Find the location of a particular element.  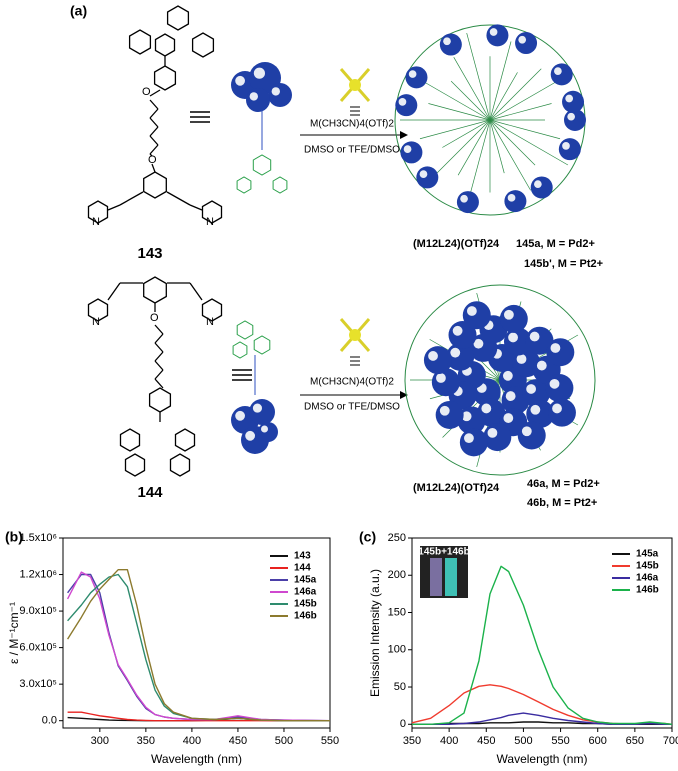

cage-label: 145a, M = Pd2+ is located at coordinates (555, 244).